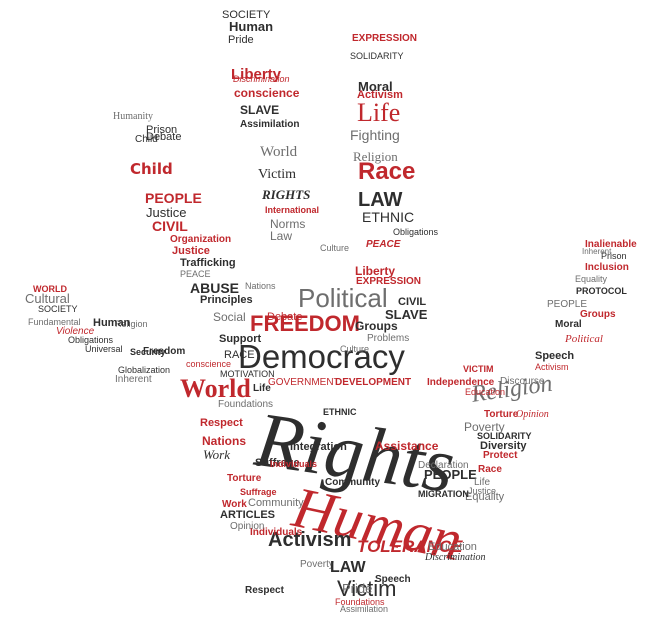 Image resolution: width=659 pixels, height=628 pixels. What do you see at coordinates (443, 494) in the screenshot?
I see `word-migration: MIGRATION` at bounding box center [443, 494].